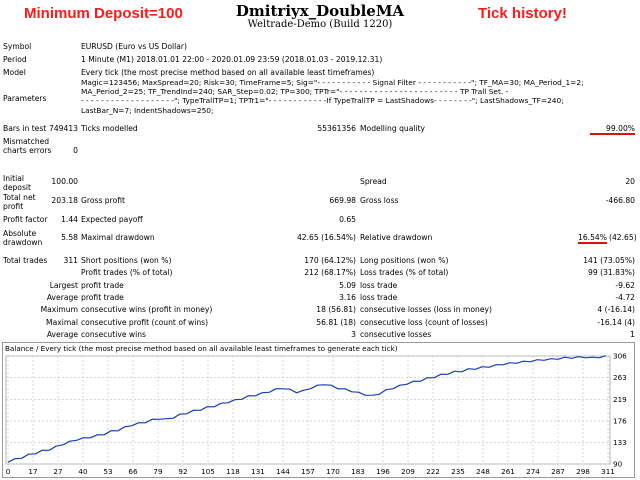 This screenshot has width=640, height=480. Describe the element at coordinates (62, 334) in the screenshot. I see `average-consecutive-label: Average` at that location.